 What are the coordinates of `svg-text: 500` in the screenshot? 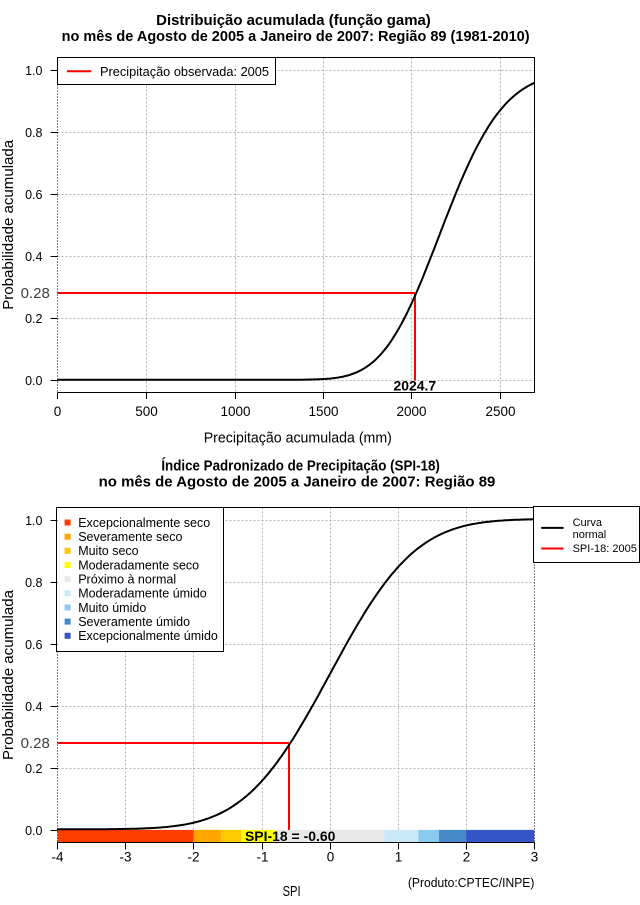 It's located at (146, 411).